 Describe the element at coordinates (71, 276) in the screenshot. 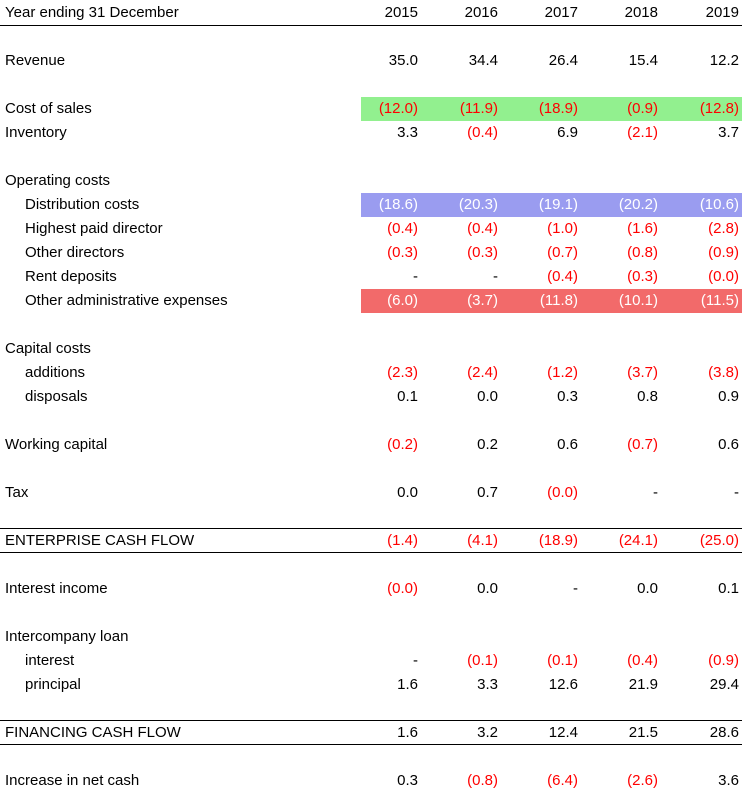

I see `row-label: Rent deposits` at that location.